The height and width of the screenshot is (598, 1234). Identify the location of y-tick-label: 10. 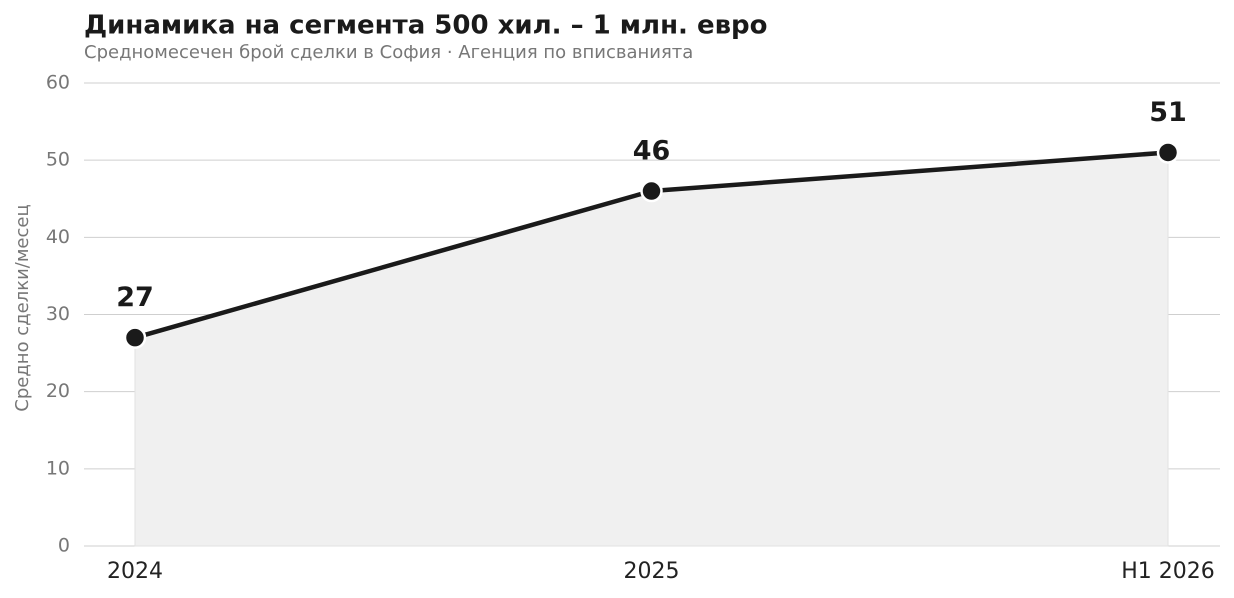
(58, 468).